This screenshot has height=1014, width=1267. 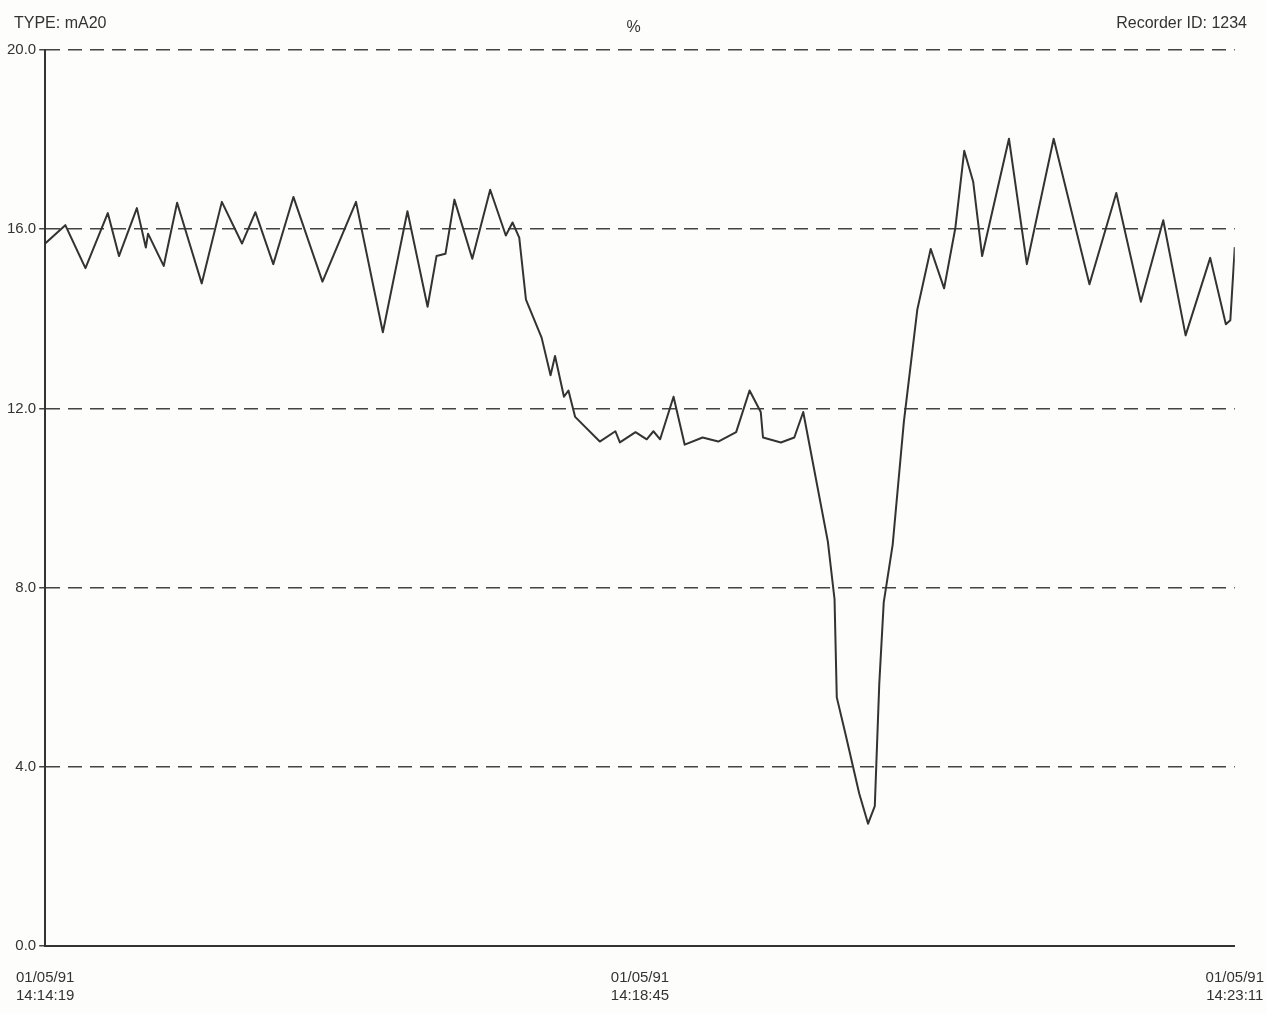 What do you see at coordinates (1181, 23) in the screenshot?
I see `text: Recorder ID: 1234` at bounding box center [1181, 23].